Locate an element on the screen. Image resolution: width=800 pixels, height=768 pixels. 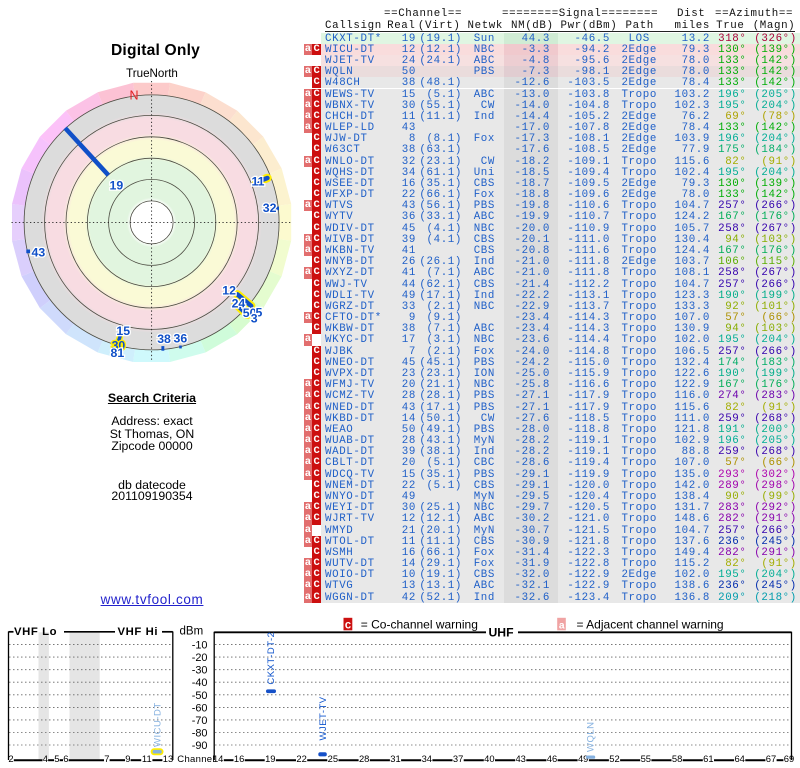
svg-text: = Co-channel warning is located at coordinates (419, 625).